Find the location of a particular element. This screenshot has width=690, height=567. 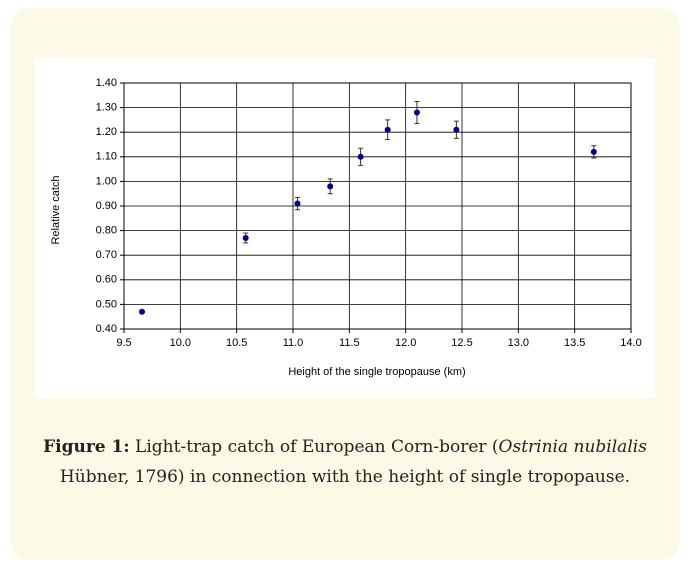

y-tick-label: 1.30 is located at coordinates (106, 108).